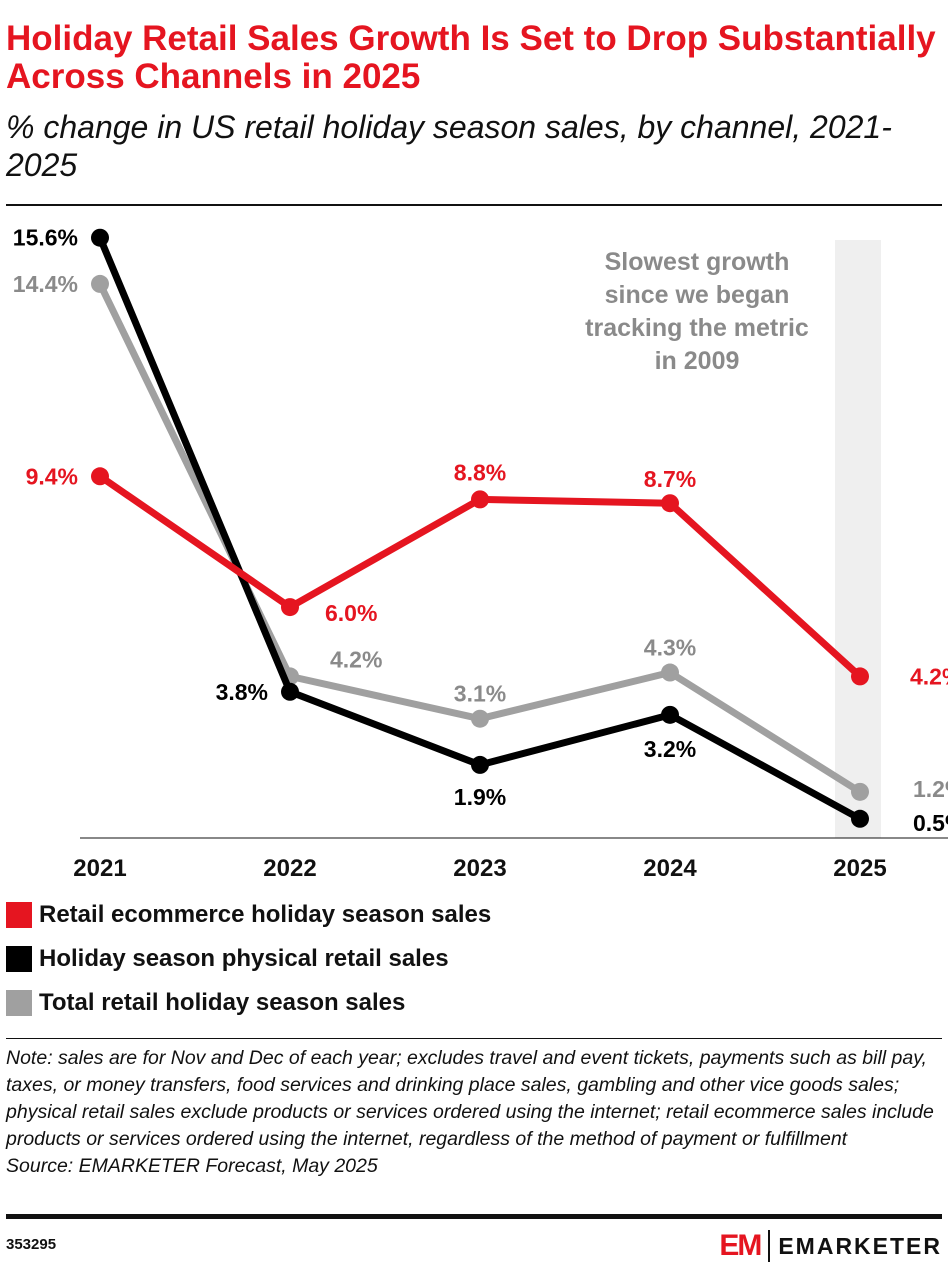 This screenshot has width=948, height=1268. I want to click on x-tick-label: 2024, so click(670, 868).